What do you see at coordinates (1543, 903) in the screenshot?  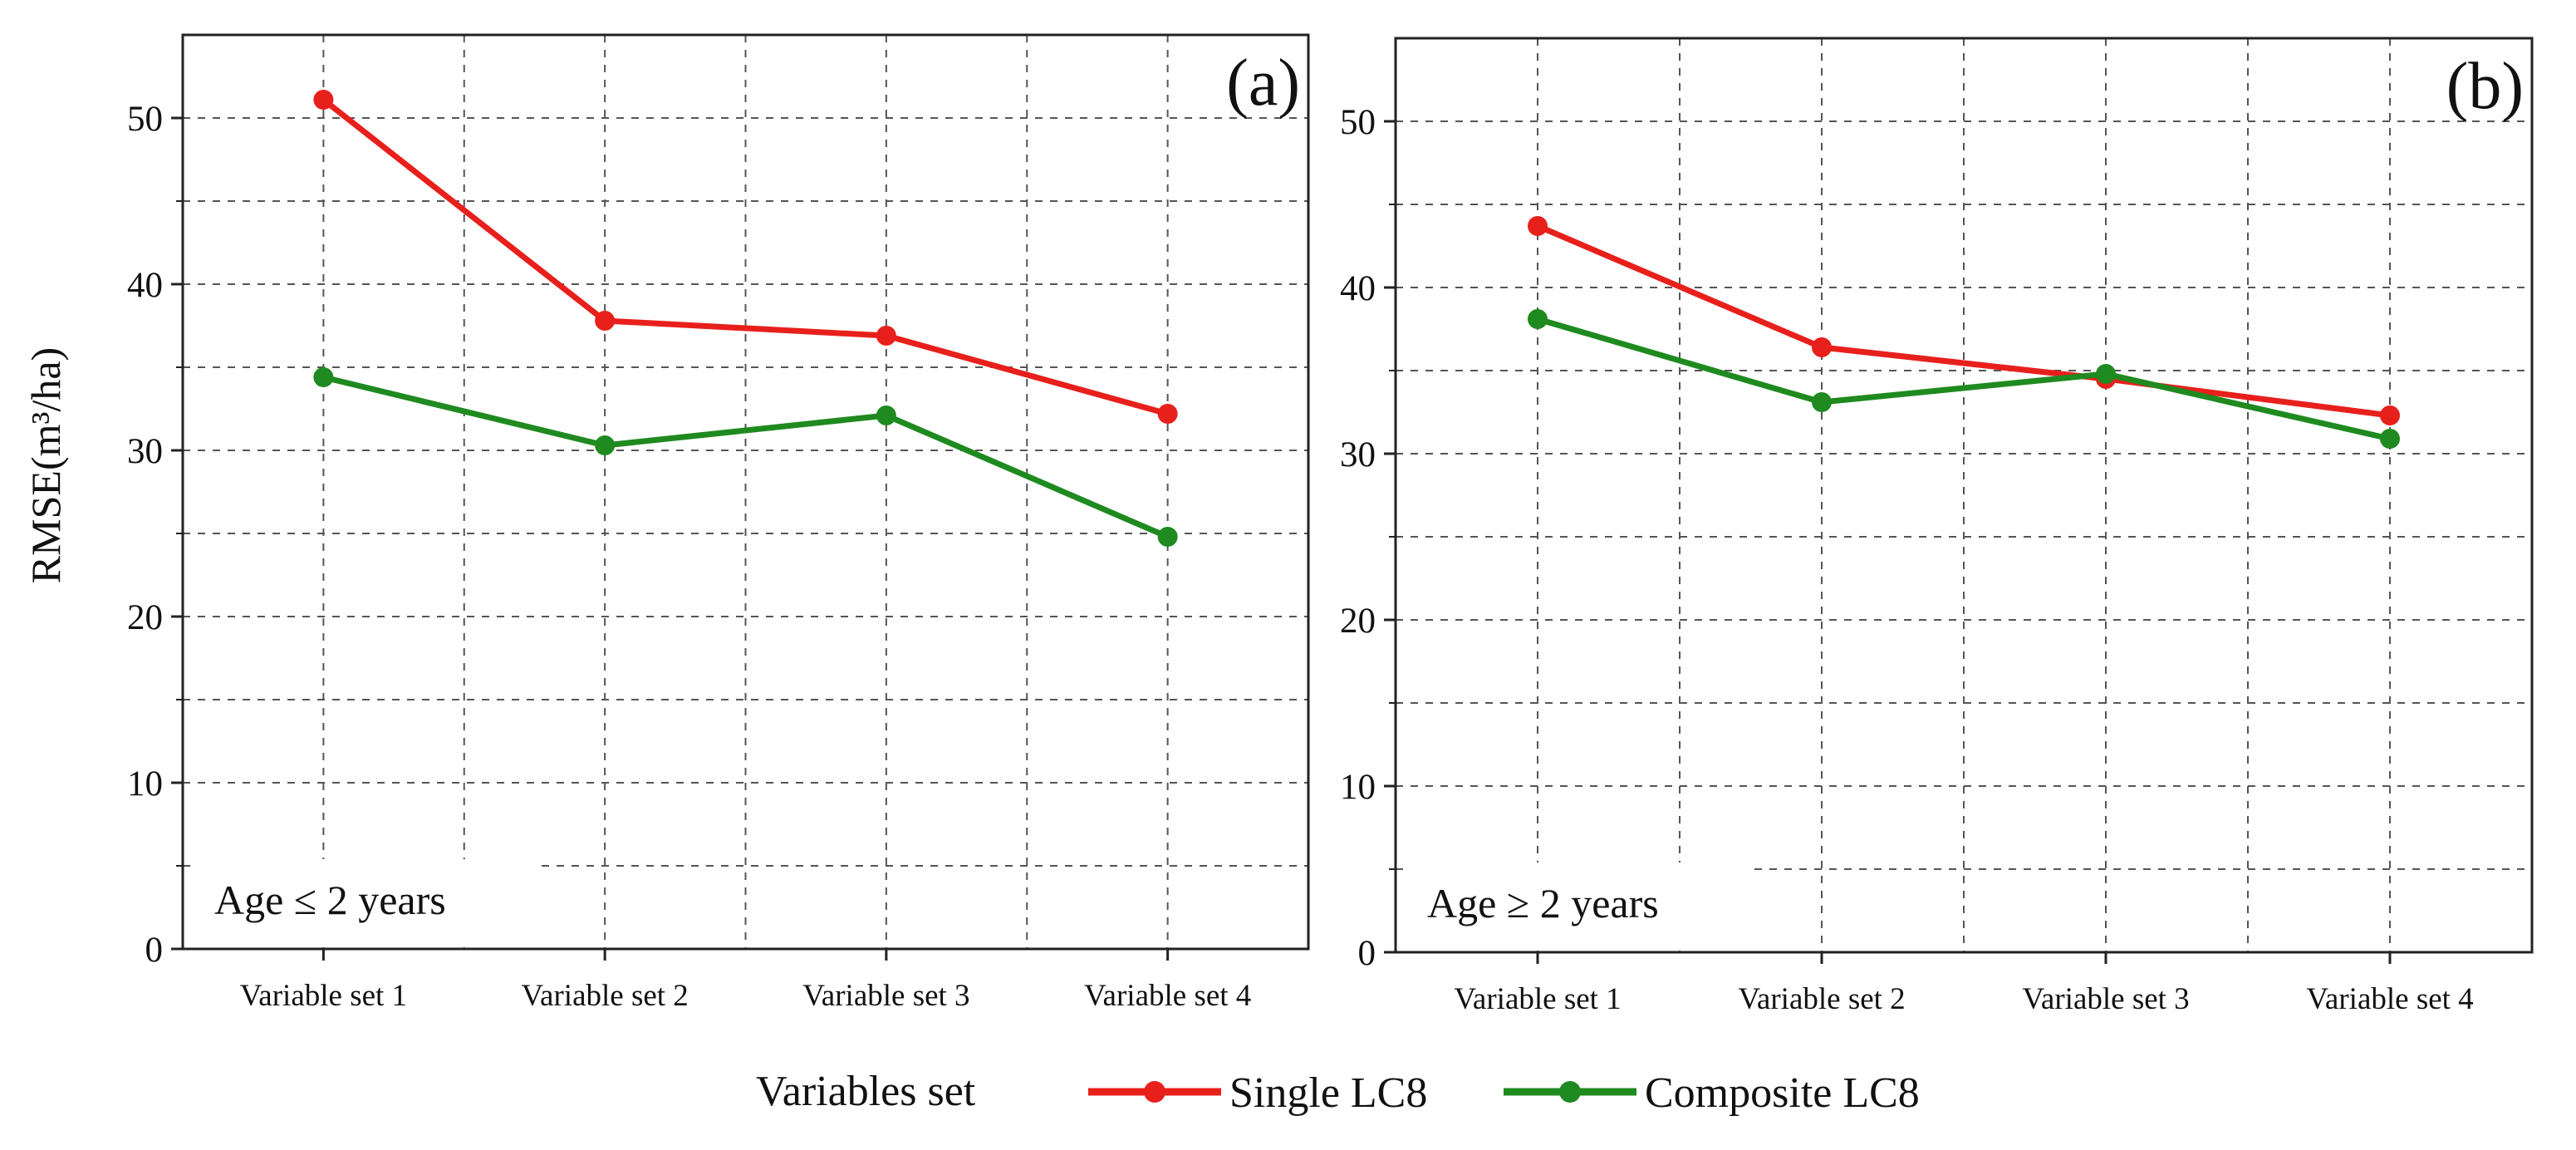 I see `age-annotation: Age ≥ 2 years` at bounding box center [1543, 903].